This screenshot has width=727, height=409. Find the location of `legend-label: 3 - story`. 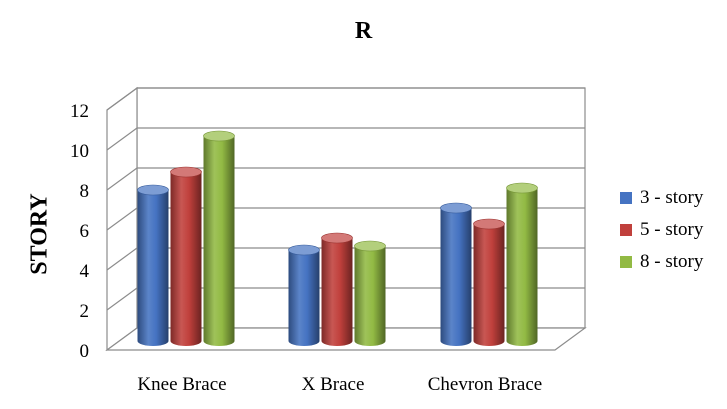

legend-label: 3 - story is located at coordinates (672, 197).